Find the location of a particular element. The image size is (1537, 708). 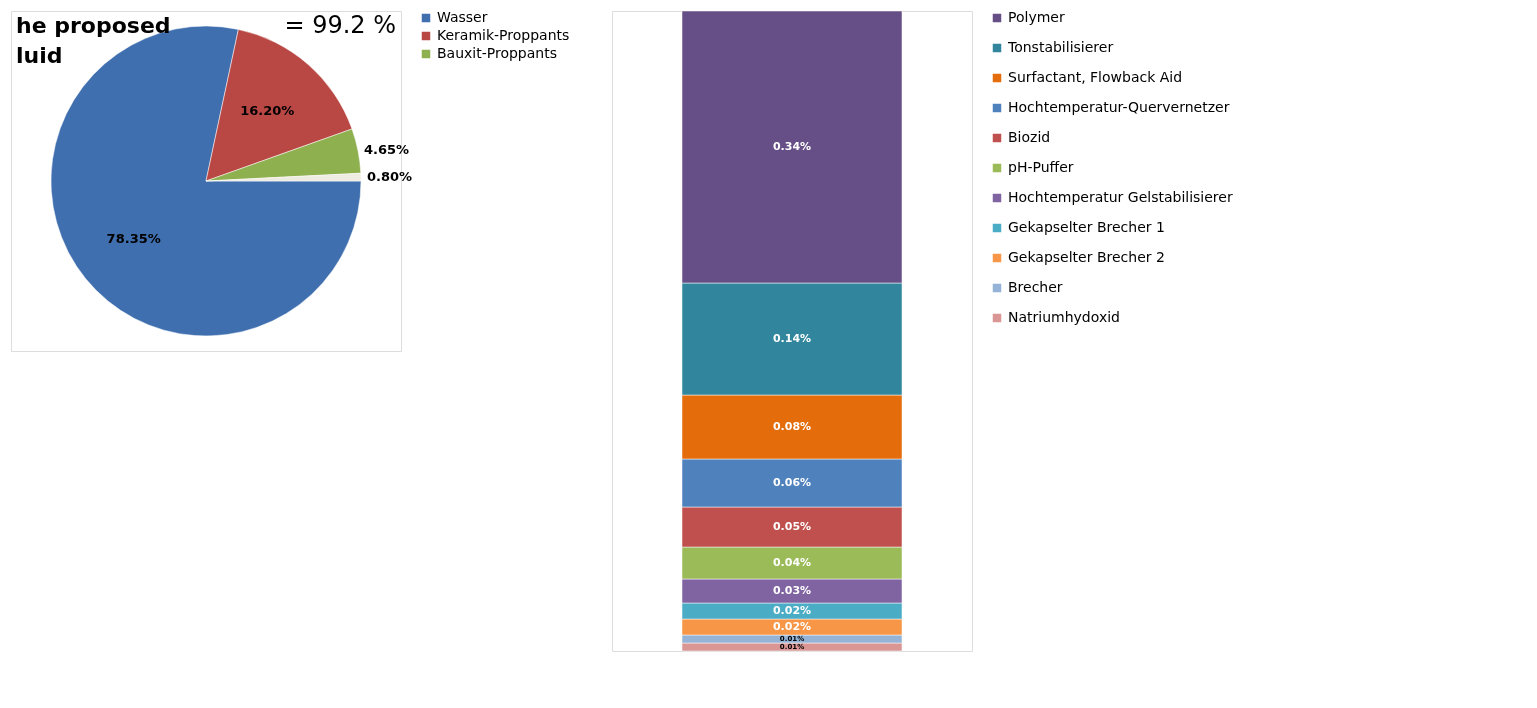

data-label: 0.06% is located at coordinates (792, 482).